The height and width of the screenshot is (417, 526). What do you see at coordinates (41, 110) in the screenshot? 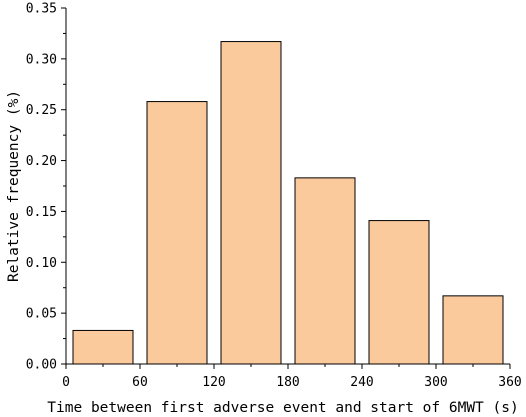
I see `y-tick-label: 0.25` at bounding box center [41, 110].